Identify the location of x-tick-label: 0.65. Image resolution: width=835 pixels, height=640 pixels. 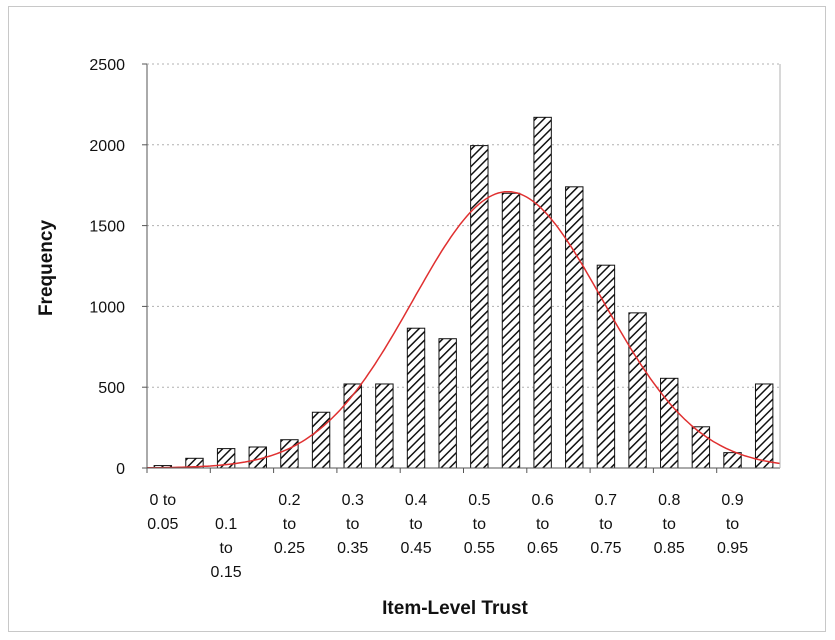
(542, 548).